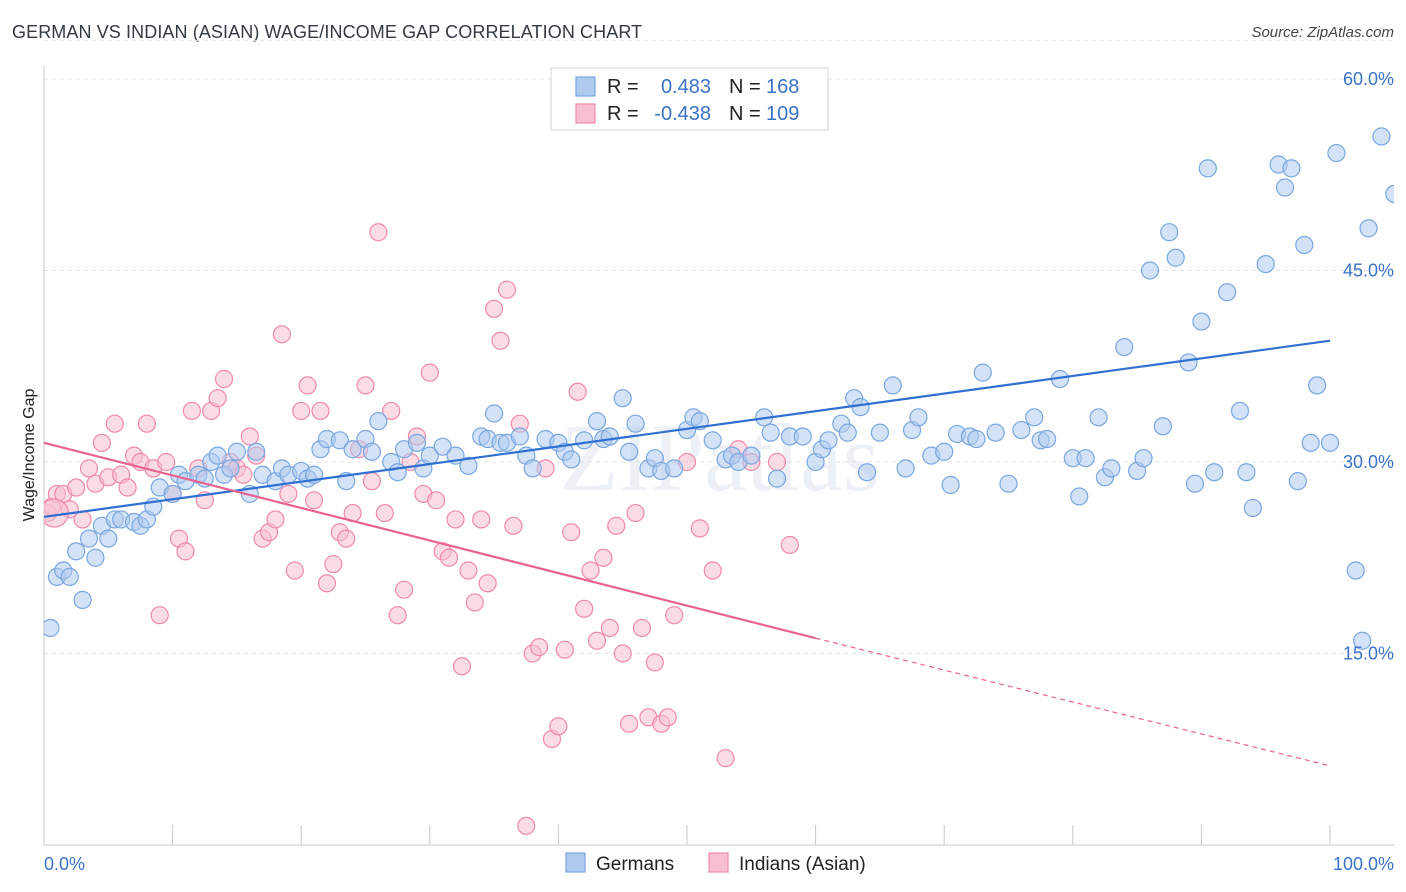 The image size is (1406, 892). Describe the element at coordinates (623, 87) in the screenshot. I see `legend-r-label-germans: R =` at that location.